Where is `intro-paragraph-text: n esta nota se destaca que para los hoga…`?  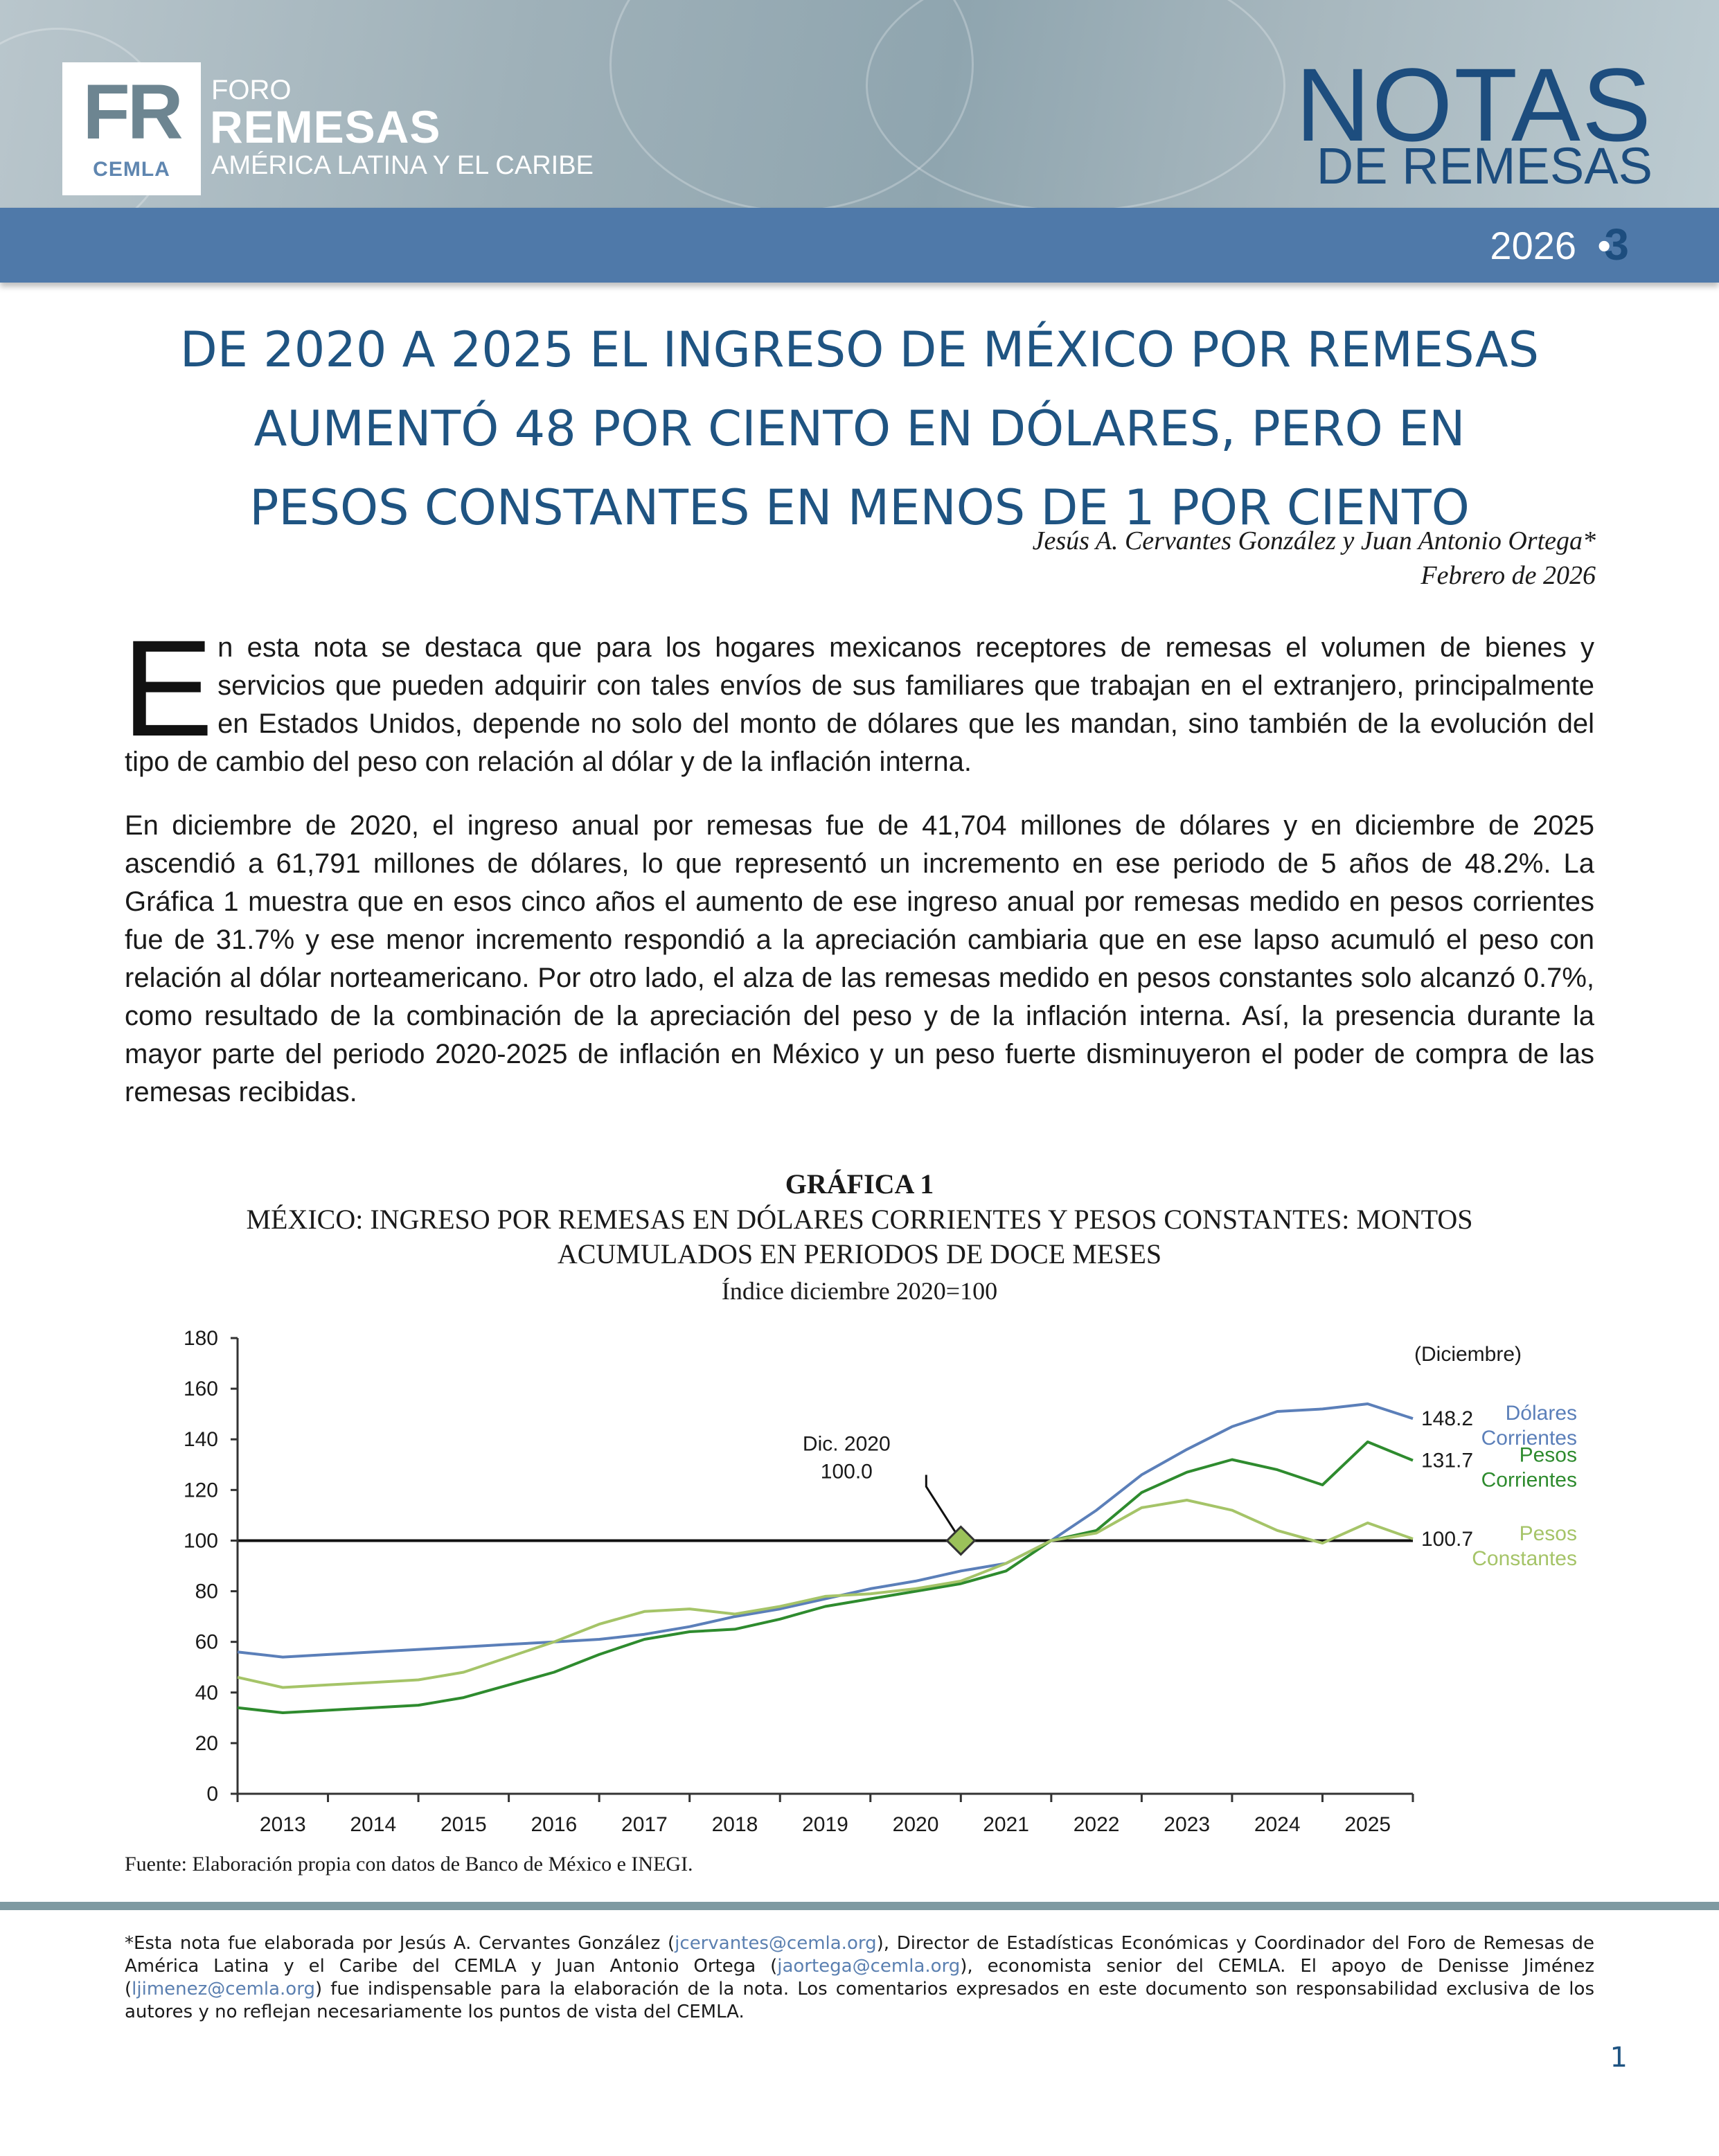
intro-paragraph-text: n esta nota se destaca que para los hoga… is located at coordinates (859, 705).